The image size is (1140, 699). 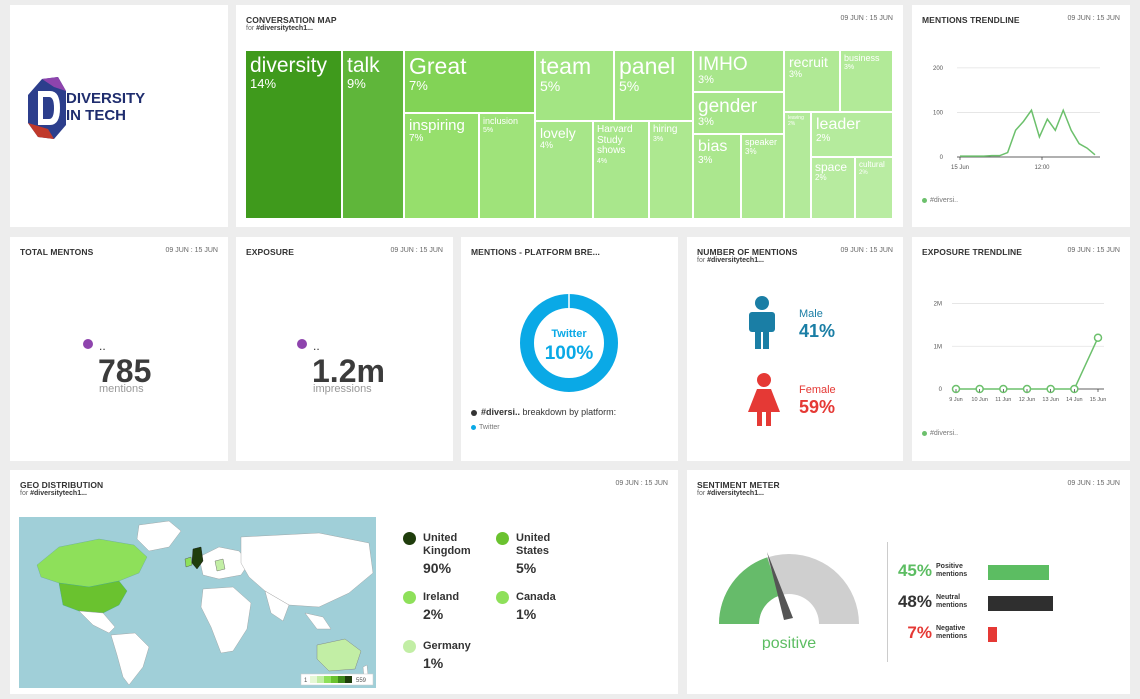 What do you see at coordinates (942, 158) in the screenshot?
I see `y-tick-label: 0` at bounding box center [942, 158].